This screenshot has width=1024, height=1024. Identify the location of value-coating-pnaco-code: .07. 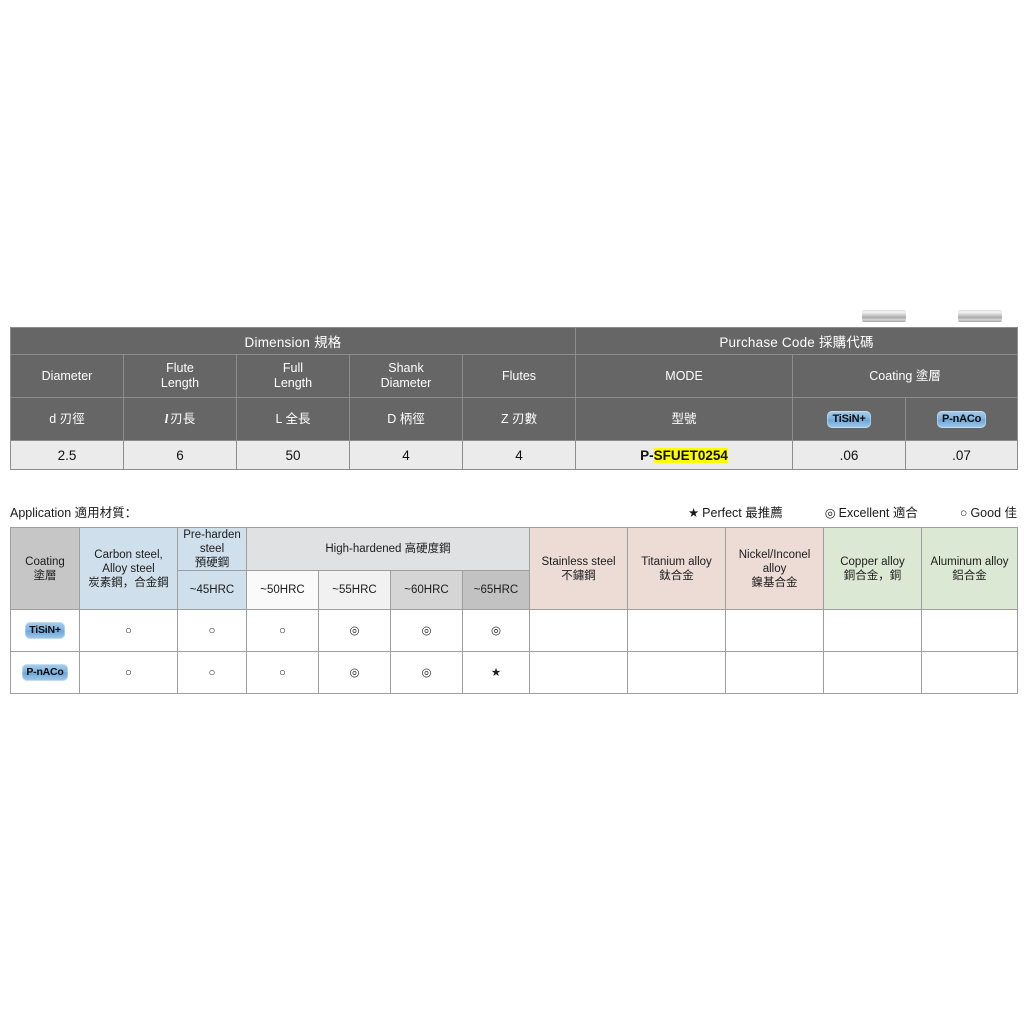
(962, 455).